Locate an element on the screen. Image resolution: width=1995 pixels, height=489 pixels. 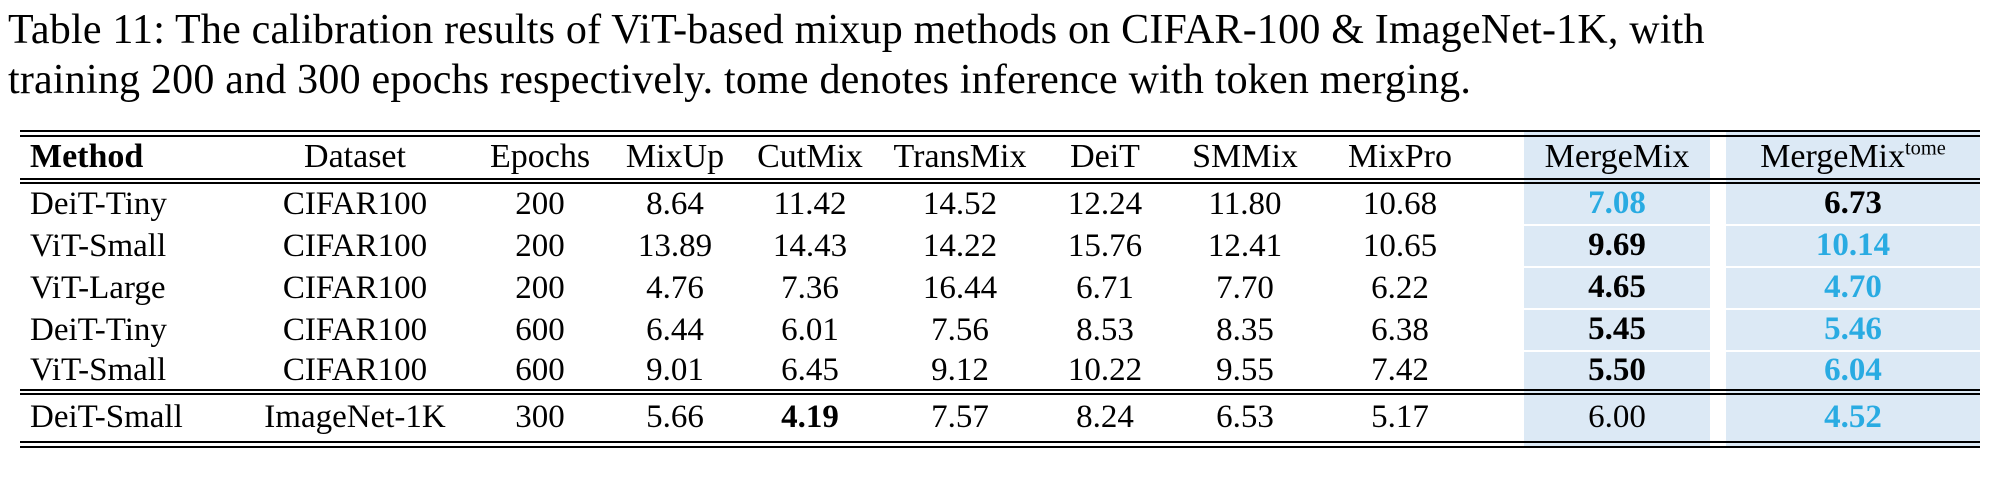
cell-mixpro: 6.38 is located at coordinates (1400, 330).